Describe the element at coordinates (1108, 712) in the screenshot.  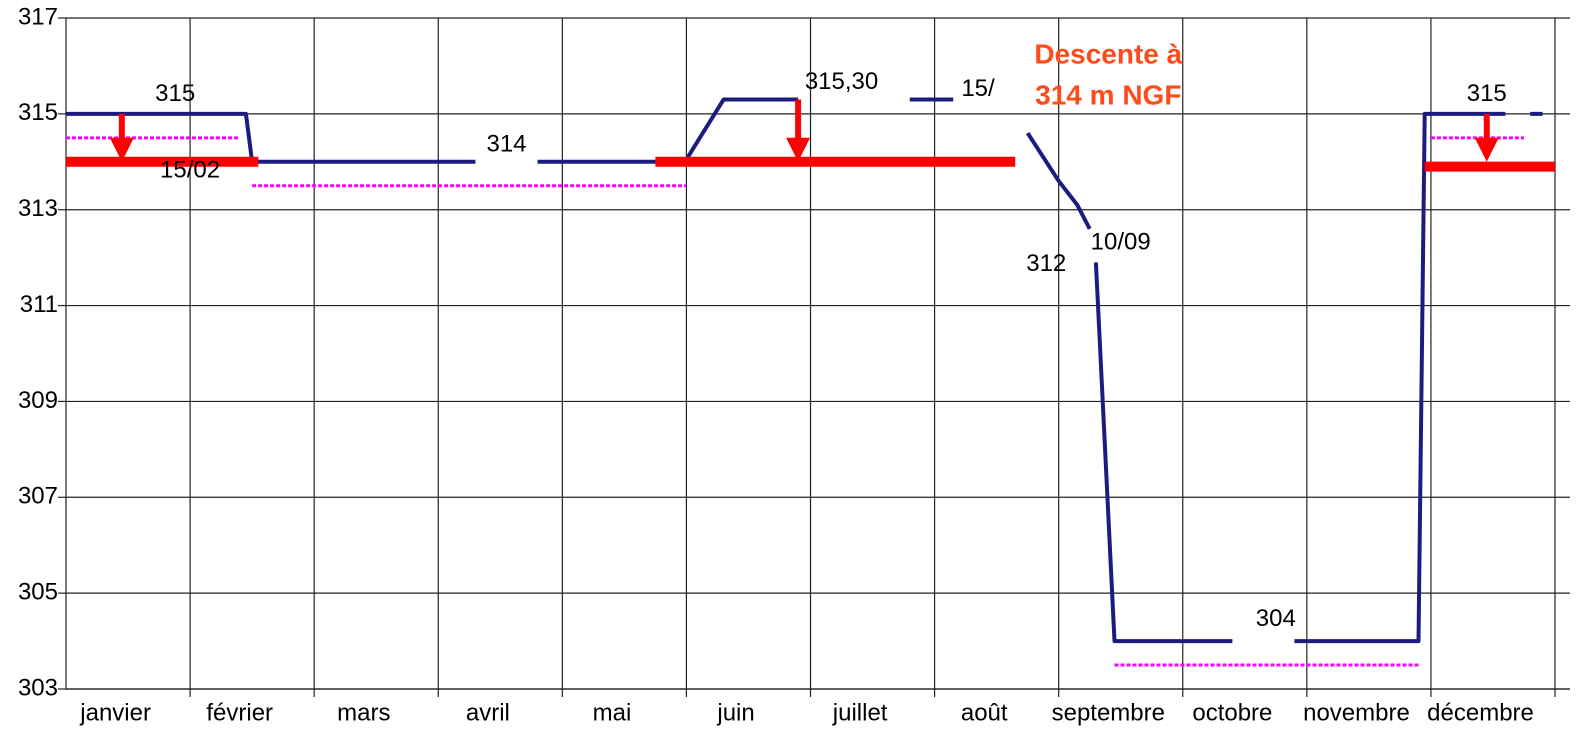
I see `x-tick-label: septembre` at that location.